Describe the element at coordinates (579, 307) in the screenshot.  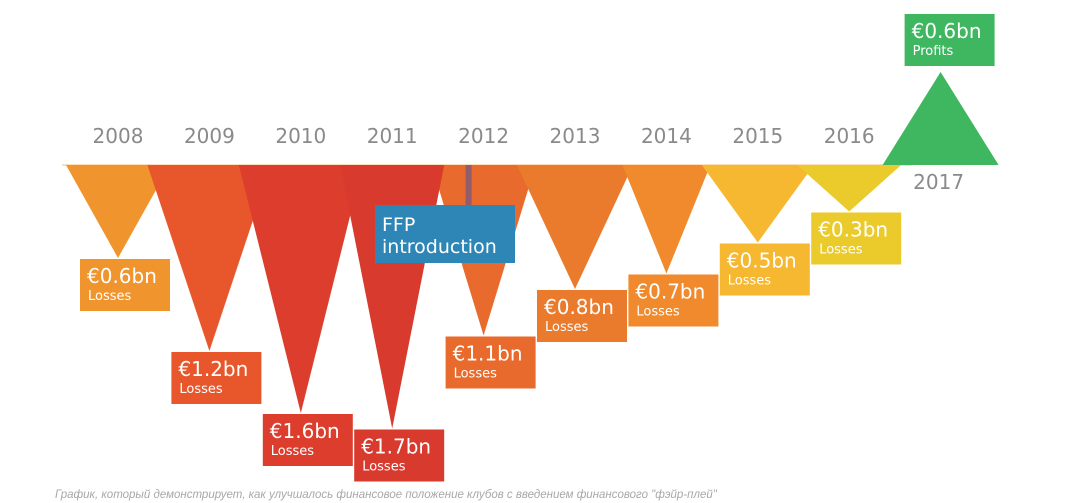
I see `data-label-value: €0.8bn` at that location.